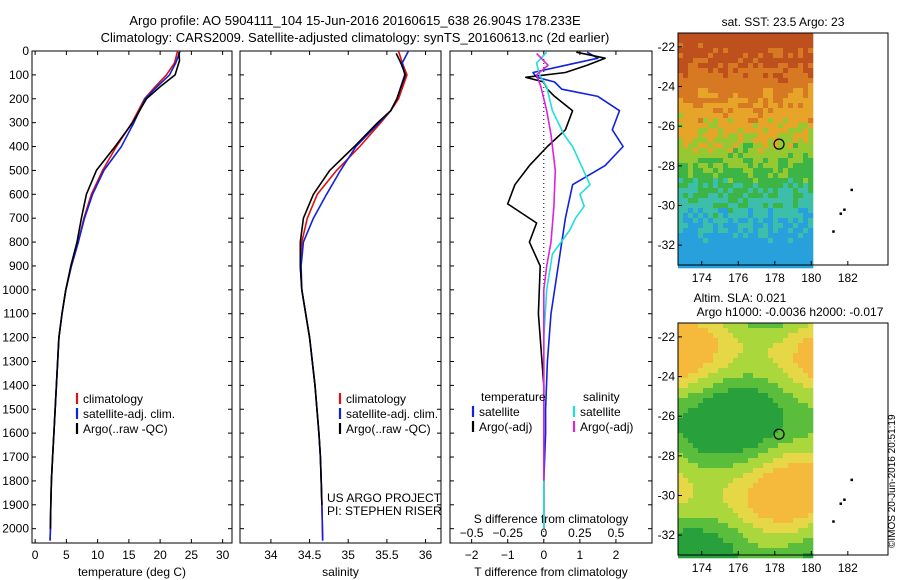 Image resolution: width=900 pixels, height=580 pixels. What do you see at coordinates (508, 533) in the screenshot?
I see `sdiff-tick-label: −0.25` at bounding box center [508, 533].